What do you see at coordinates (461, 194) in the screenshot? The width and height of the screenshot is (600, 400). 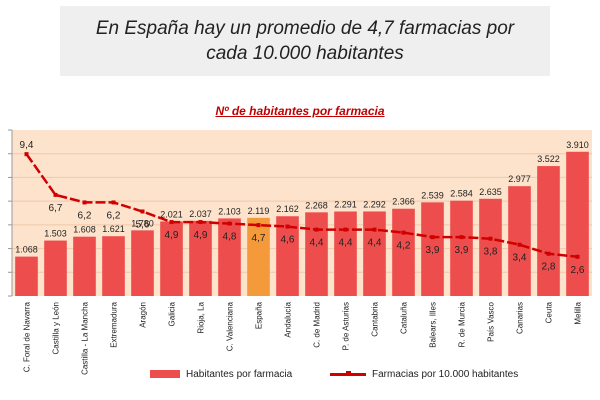 I see `bar-value-label: 2.584` at bounding box center [461, 194].